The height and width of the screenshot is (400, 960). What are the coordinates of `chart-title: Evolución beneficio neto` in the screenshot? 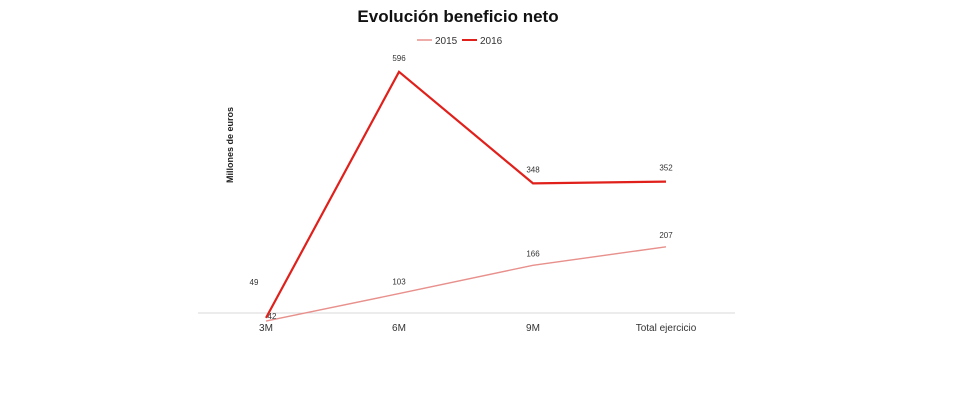 It's located at (457, 16).